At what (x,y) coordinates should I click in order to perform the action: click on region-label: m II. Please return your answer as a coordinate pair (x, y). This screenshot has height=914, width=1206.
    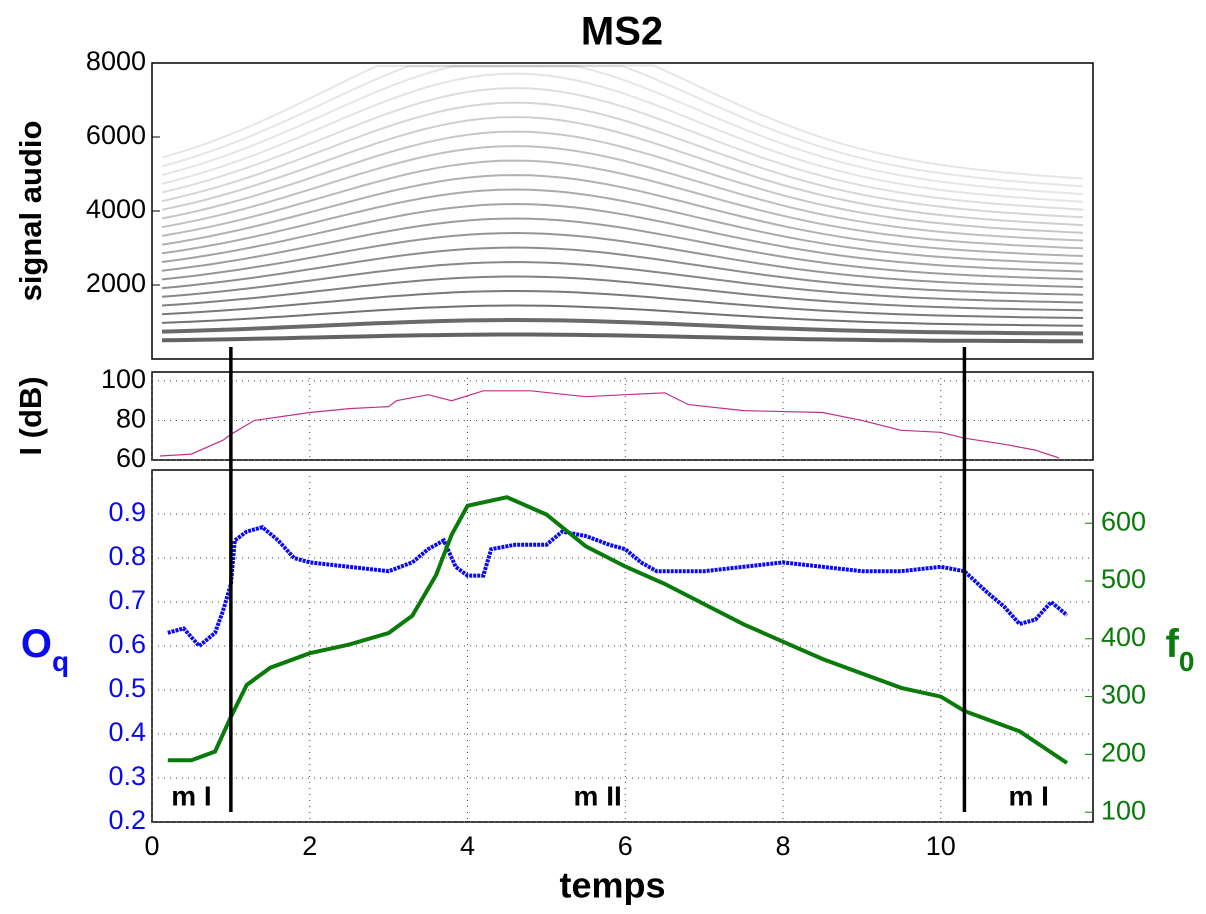
    Looking at the image, I should click on (598, 795).